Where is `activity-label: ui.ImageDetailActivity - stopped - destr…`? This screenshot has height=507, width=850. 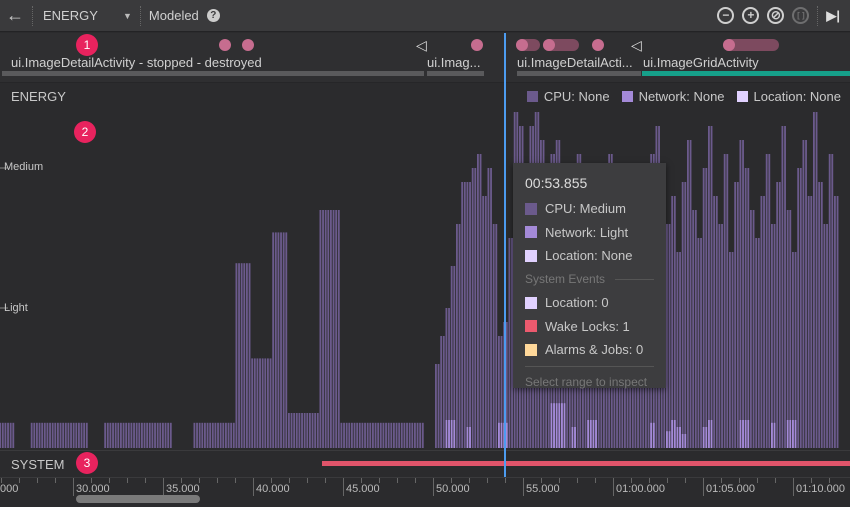
activity-label: ui.ImageDetailActivity - stopped - destr… is located at coordinates (136, 62).